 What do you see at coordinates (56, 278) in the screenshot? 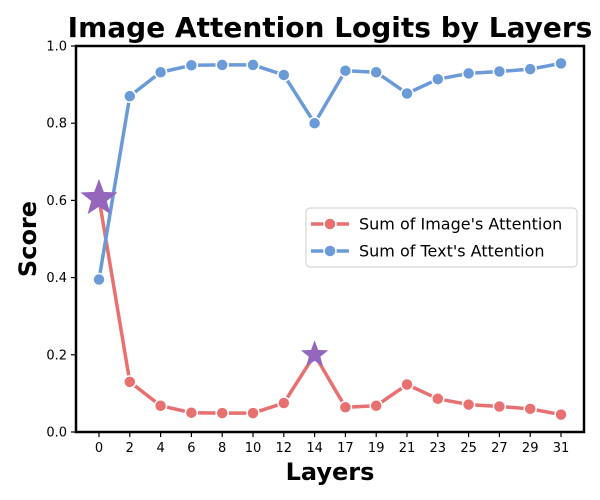
I see `y-tick-label: 0.4` at bounding box center [56, 278].